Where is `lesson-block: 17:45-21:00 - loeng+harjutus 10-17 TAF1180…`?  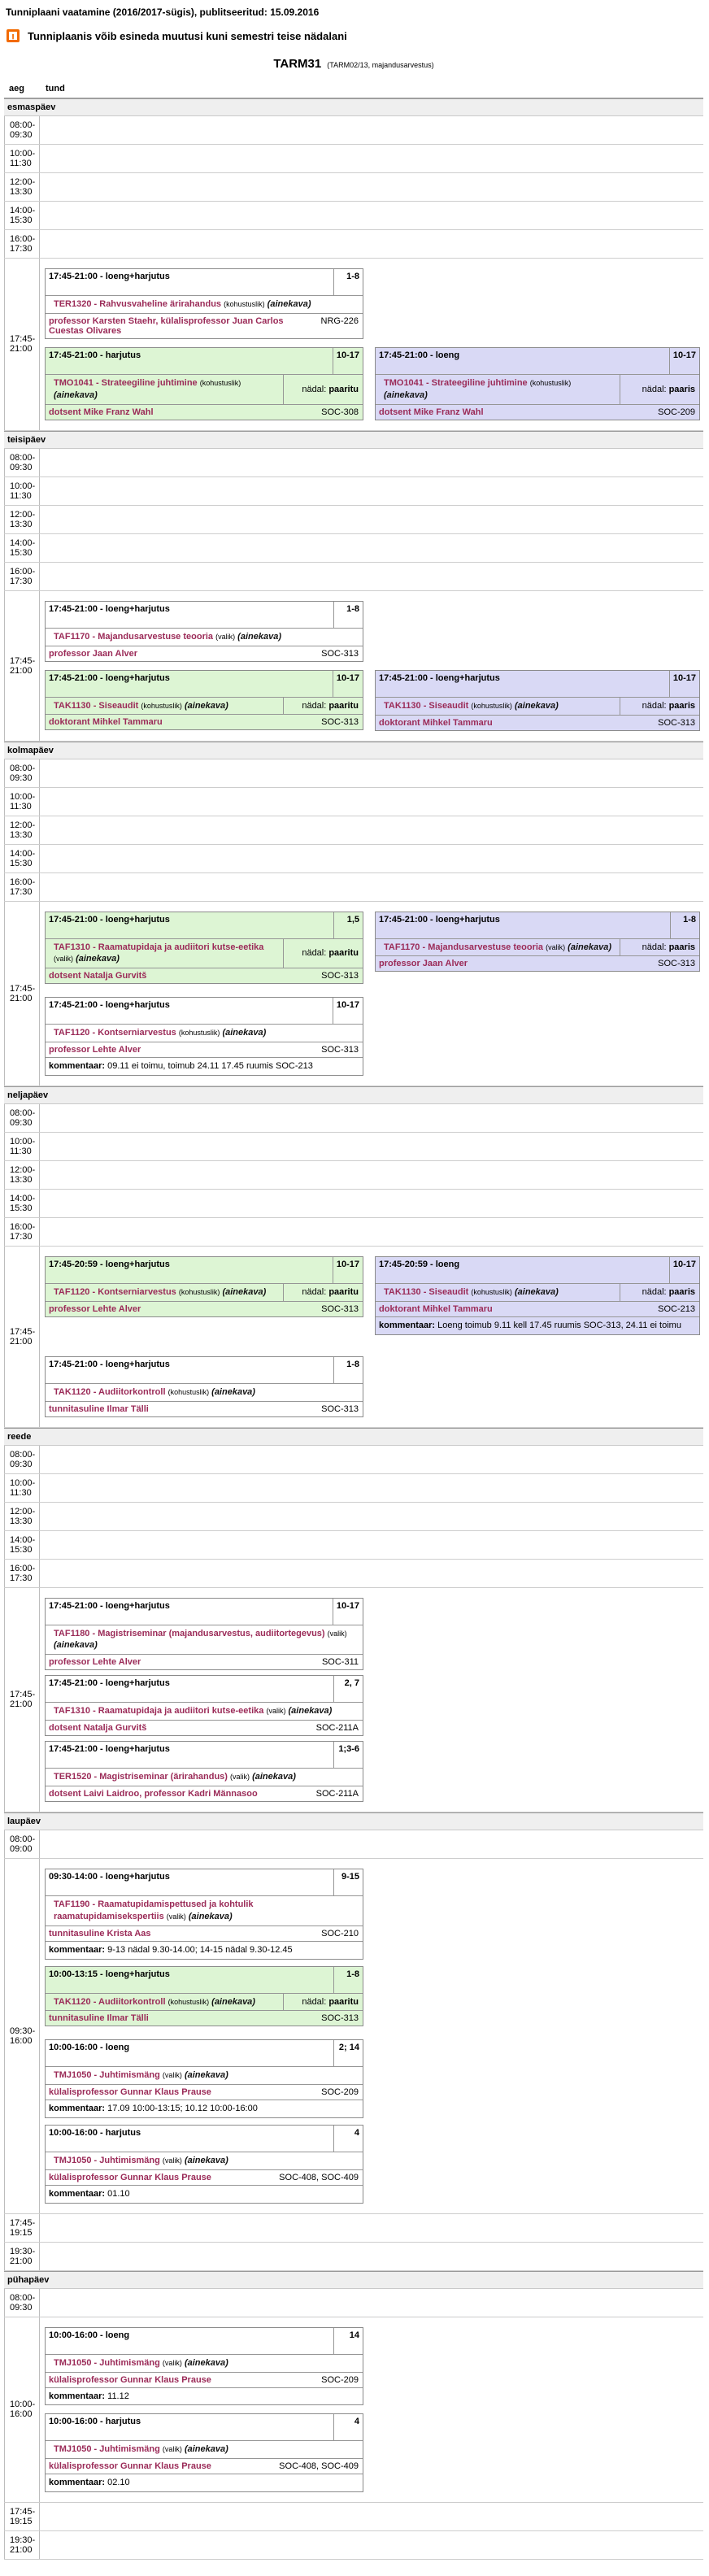 lesson-block: 17:45-21:00 - loeng+harjutus 10-17 TAF1180… is located at coordinates (204, 1634).